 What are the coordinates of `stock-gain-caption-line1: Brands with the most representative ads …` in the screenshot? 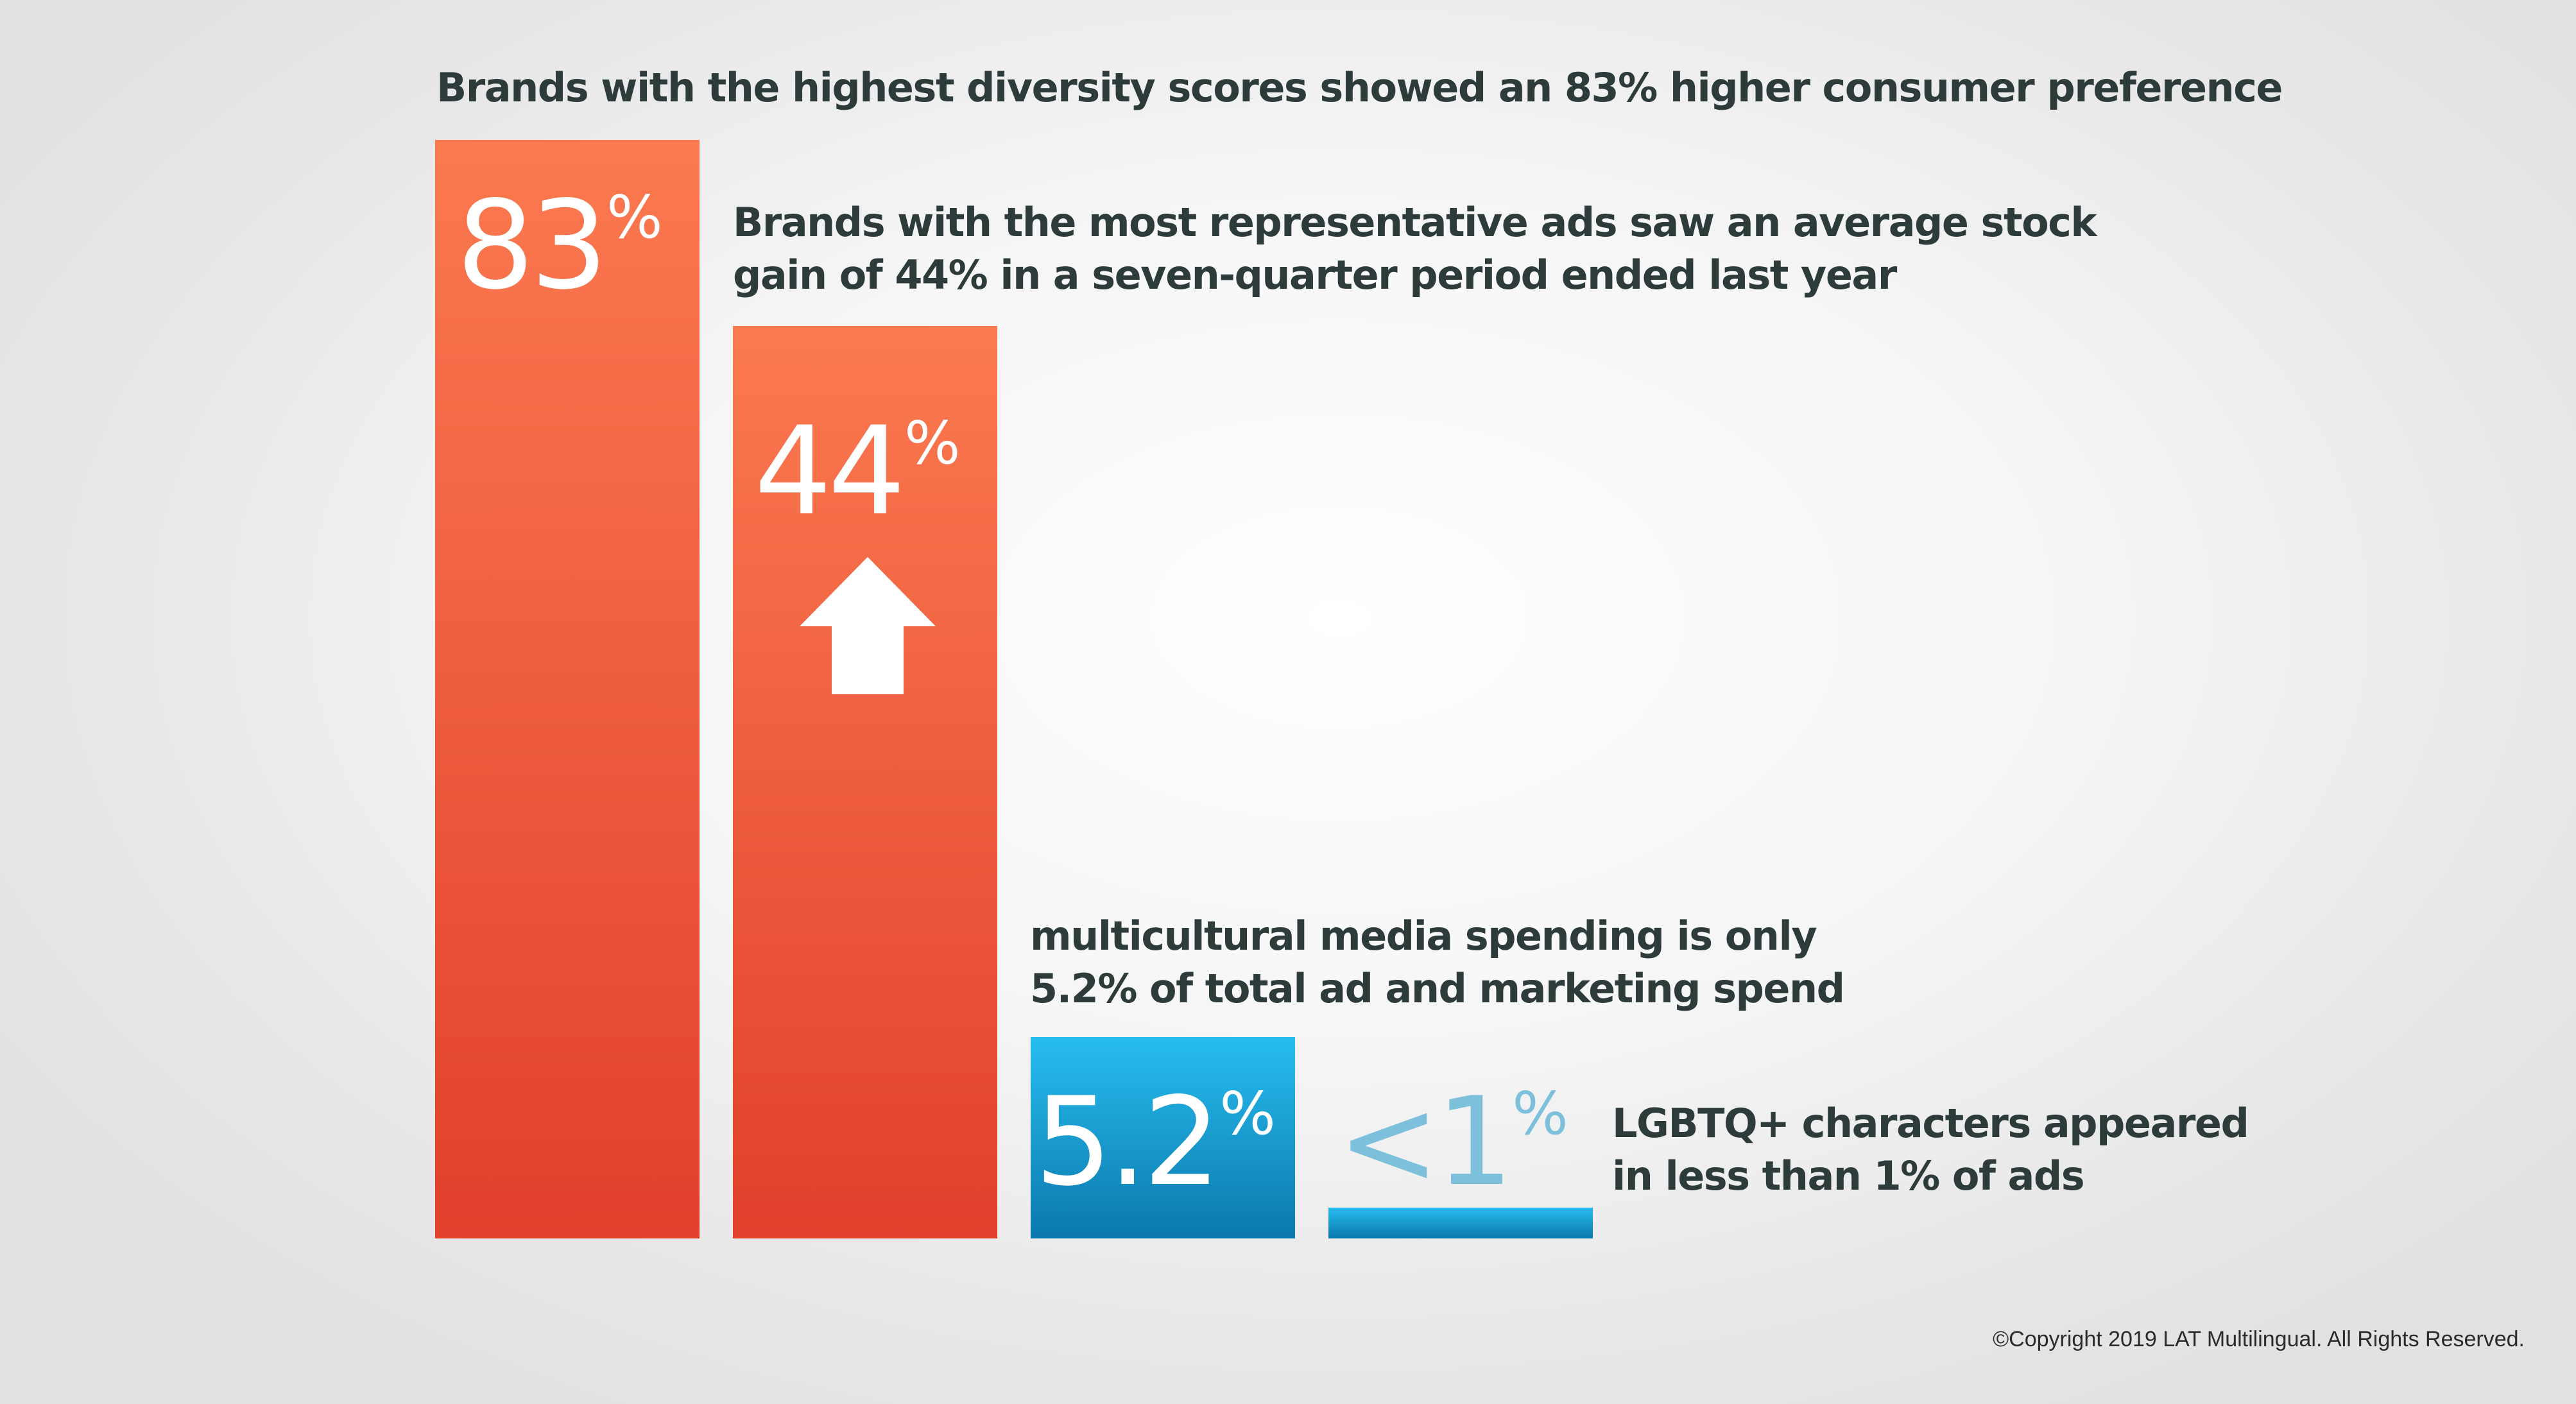 It's located at (1415, 222).